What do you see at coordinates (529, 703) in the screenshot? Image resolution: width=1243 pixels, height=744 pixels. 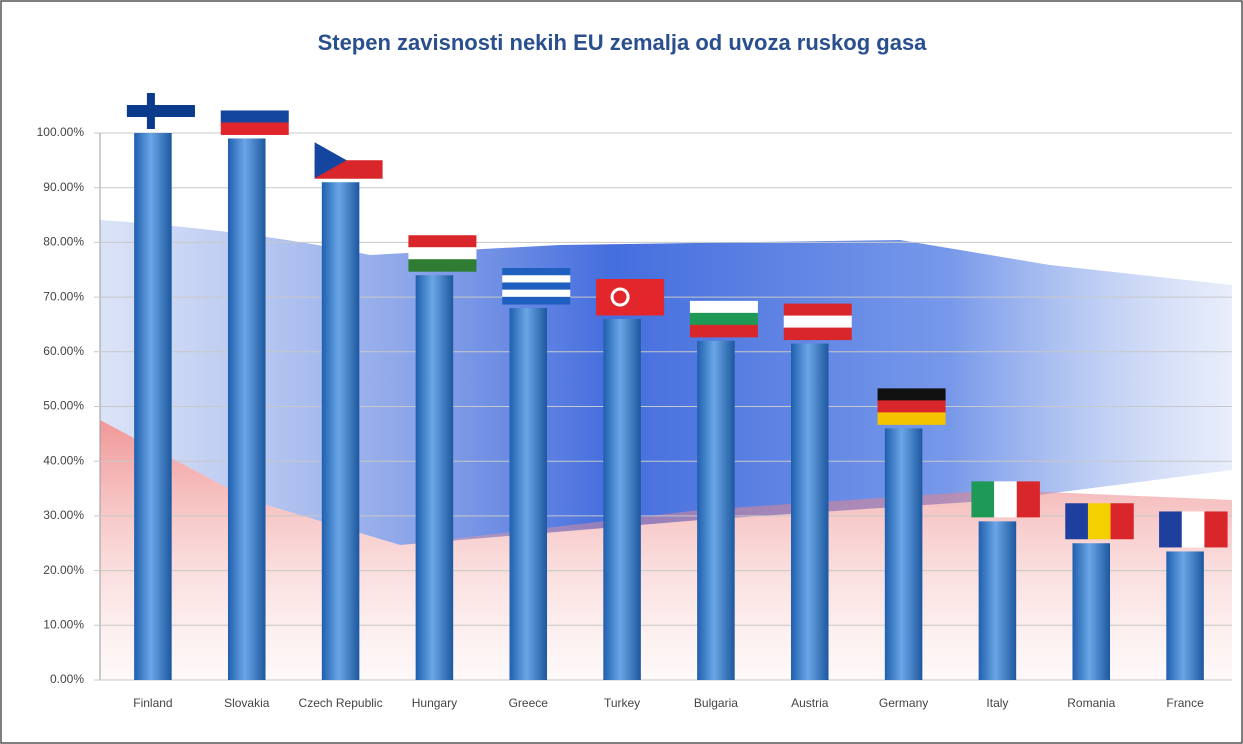 I see `x-tick-label: Greece` at bounding box center [529, 703].